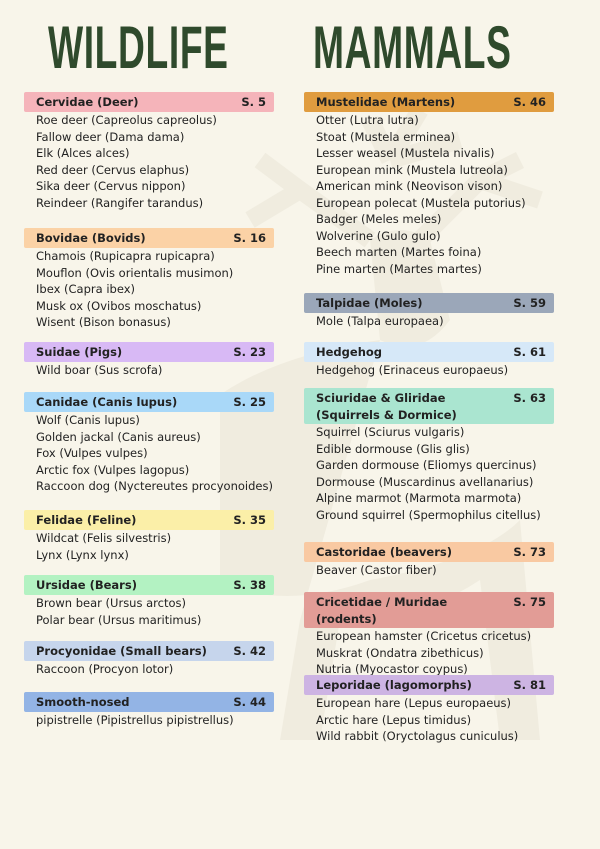 Image resolution: width=600 pixels, height=849 pixels. What do you see at coordinates (119, 305) in the screenshot?
I see `list-item: Musk ox (Ovibos moschatus)` at bounding box center [119, 305].